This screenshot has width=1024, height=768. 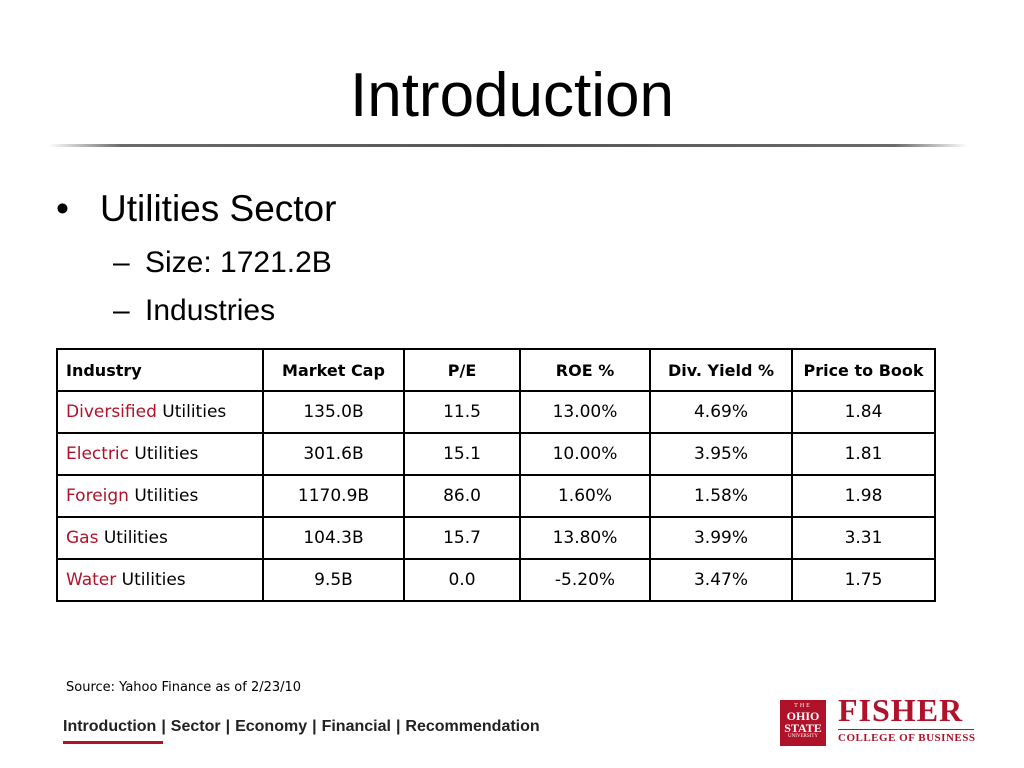 I want to click on bullet-text: Utilities Sector, so click(x=218, y=208).